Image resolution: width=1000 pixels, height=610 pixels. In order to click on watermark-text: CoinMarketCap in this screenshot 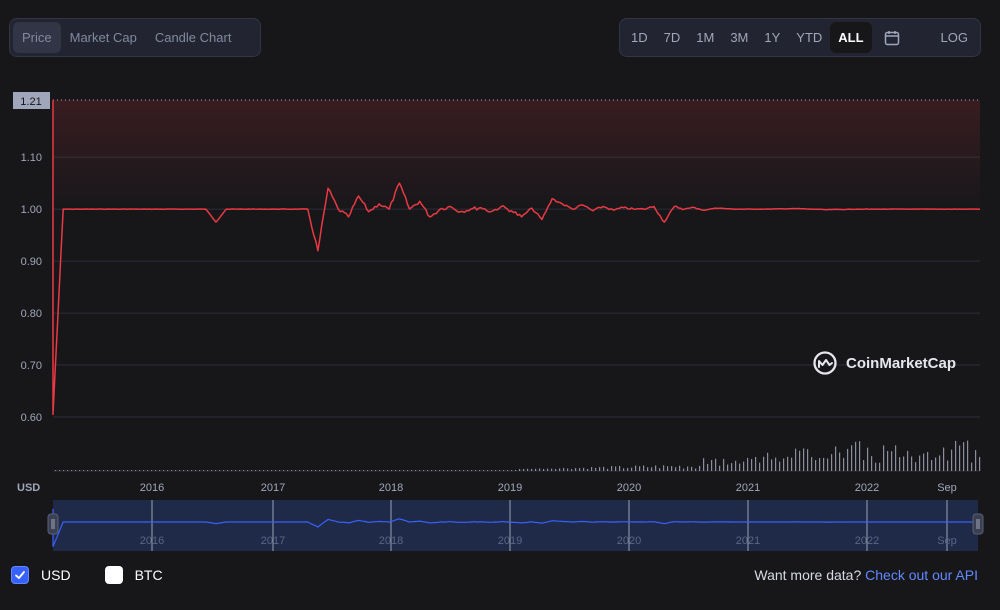, I will do `click(901, 363)`.